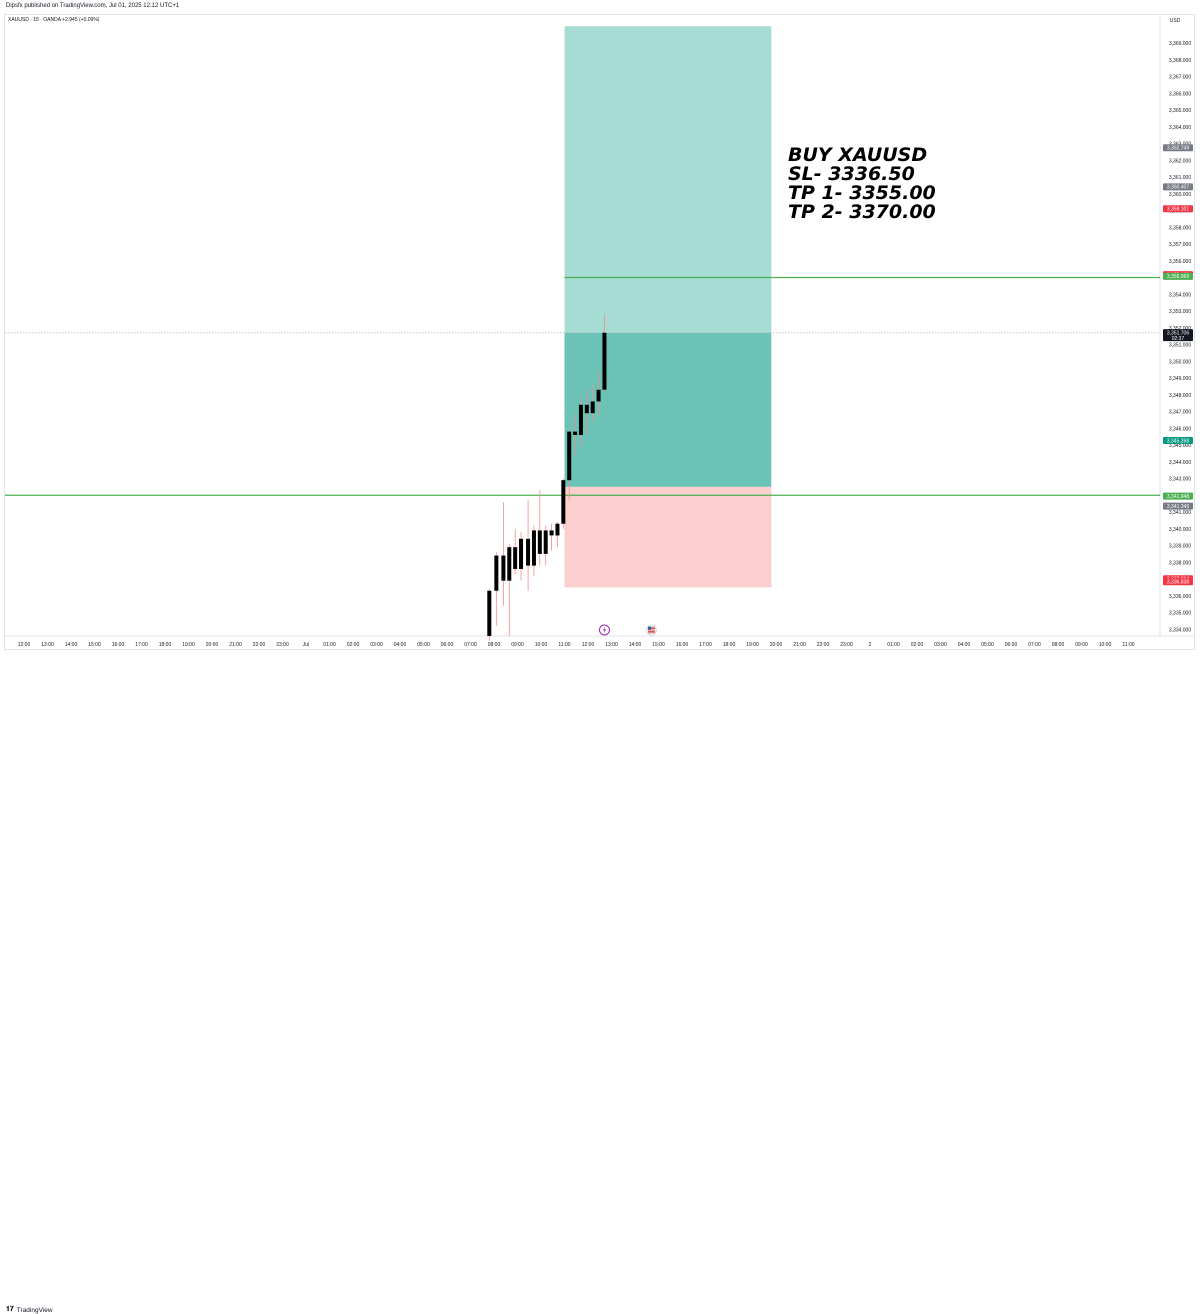 The height and width of the screenshot is (1314, 1200). Describe the element at coordinates (1180, 614) in the screenshot. I see `y-tick-label: 3,335.000` at that location.